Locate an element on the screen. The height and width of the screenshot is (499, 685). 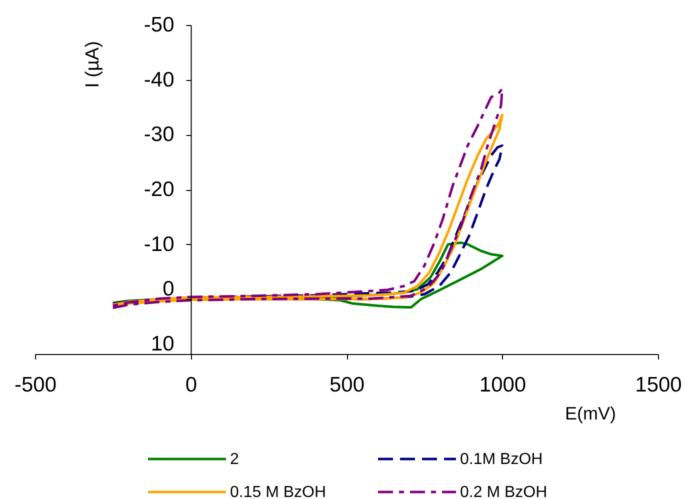
y-tick-label: -10 is located at coordinates (159, 244).